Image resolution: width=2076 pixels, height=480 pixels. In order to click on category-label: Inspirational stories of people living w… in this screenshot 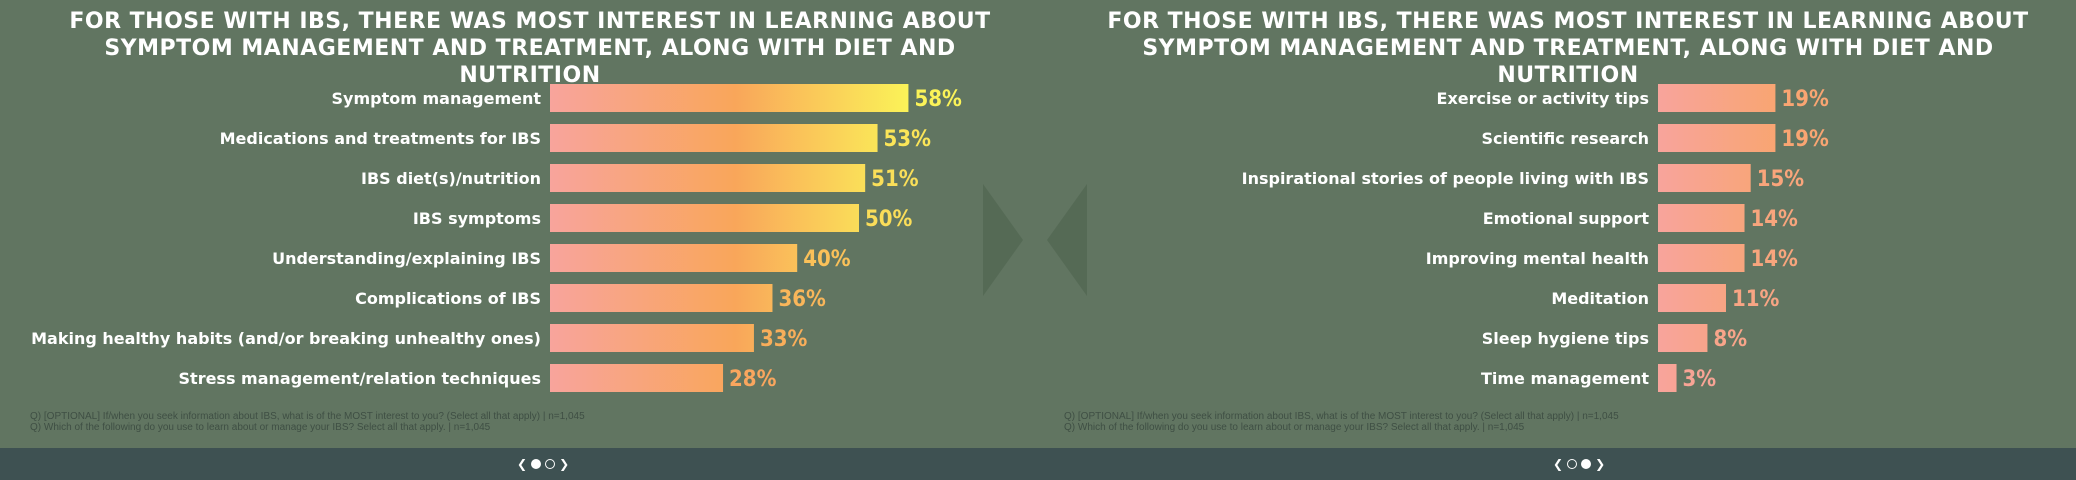, I will do `click(1445, 178)`.